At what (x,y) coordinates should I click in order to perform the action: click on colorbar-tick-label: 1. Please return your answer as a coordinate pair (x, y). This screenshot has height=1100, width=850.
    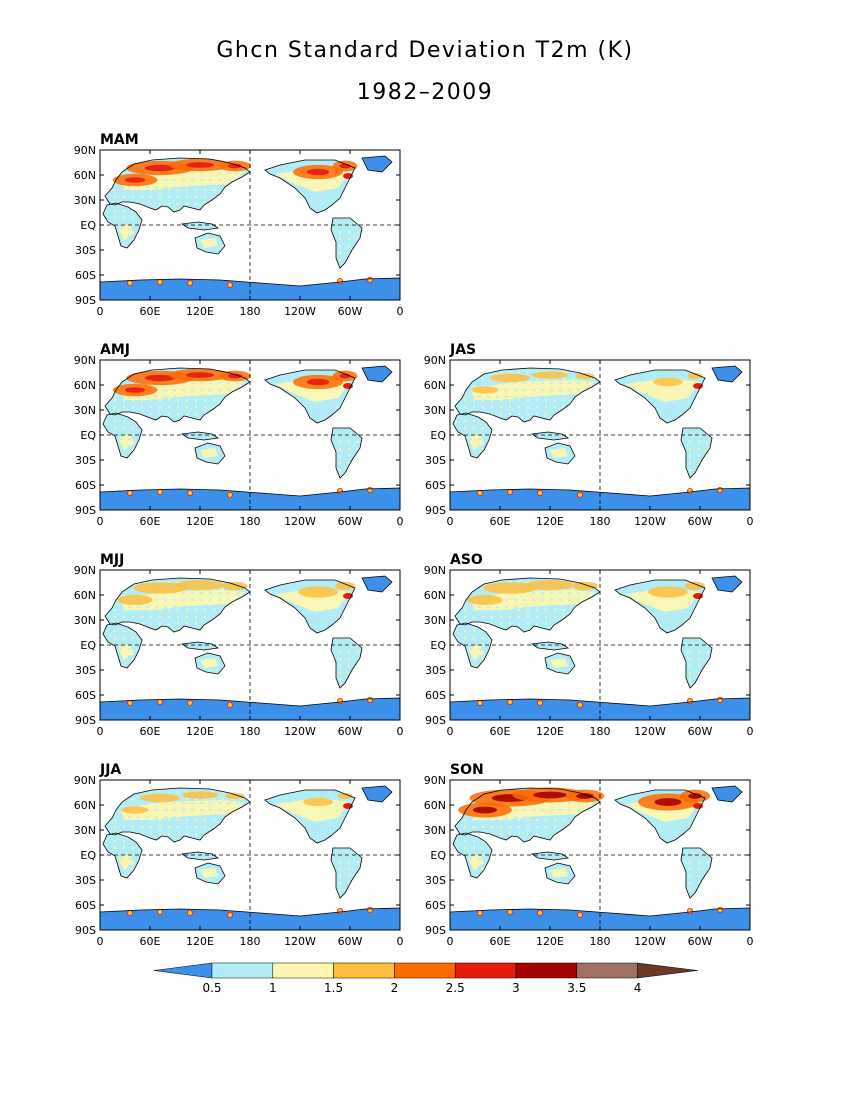
    Looking at the image, I should click on (273, 988).